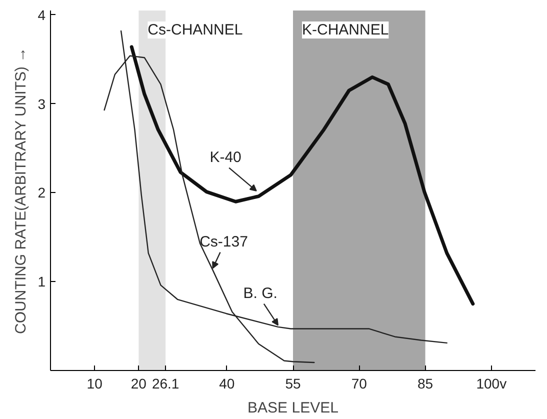 Image resolution: width=547 pixels, height=419 pixels. What do you see at coordinates (166, 384) in the screenshot?
I see `x-tick-label: 26.1` at bounding box center [166, 384].